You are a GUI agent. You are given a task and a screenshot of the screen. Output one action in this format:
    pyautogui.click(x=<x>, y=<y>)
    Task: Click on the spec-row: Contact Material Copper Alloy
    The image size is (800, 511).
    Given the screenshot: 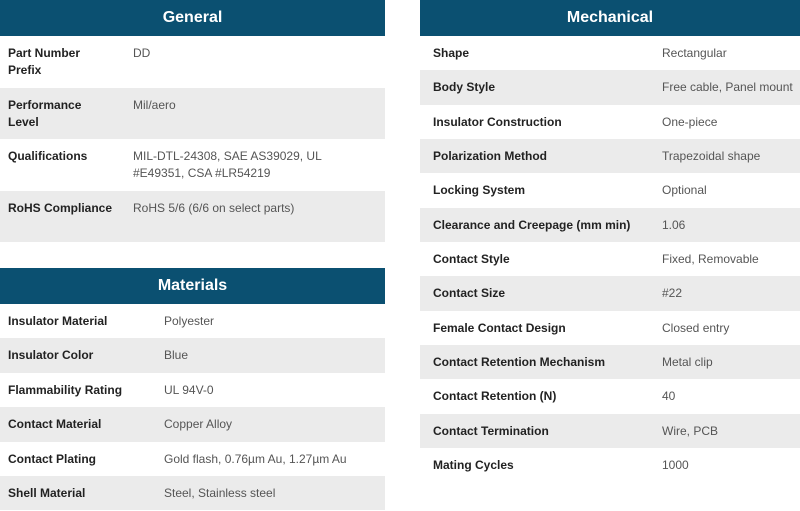 What is the action you would take?
    pyautogui.click(x=192, y=424)
    